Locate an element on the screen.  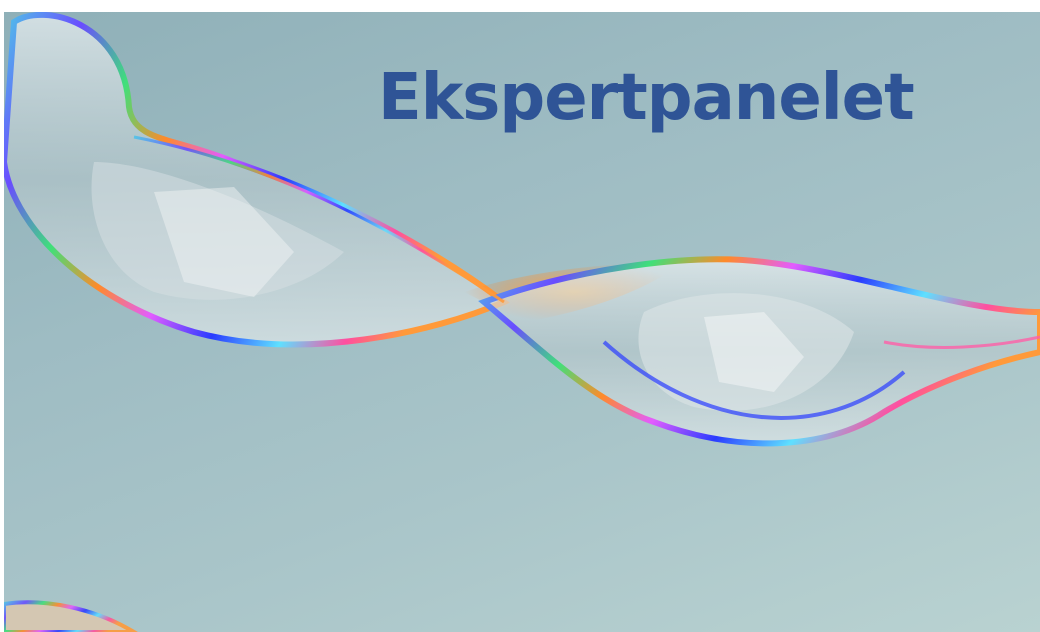
ribbon-fragment is located at coordinates (71, 616).